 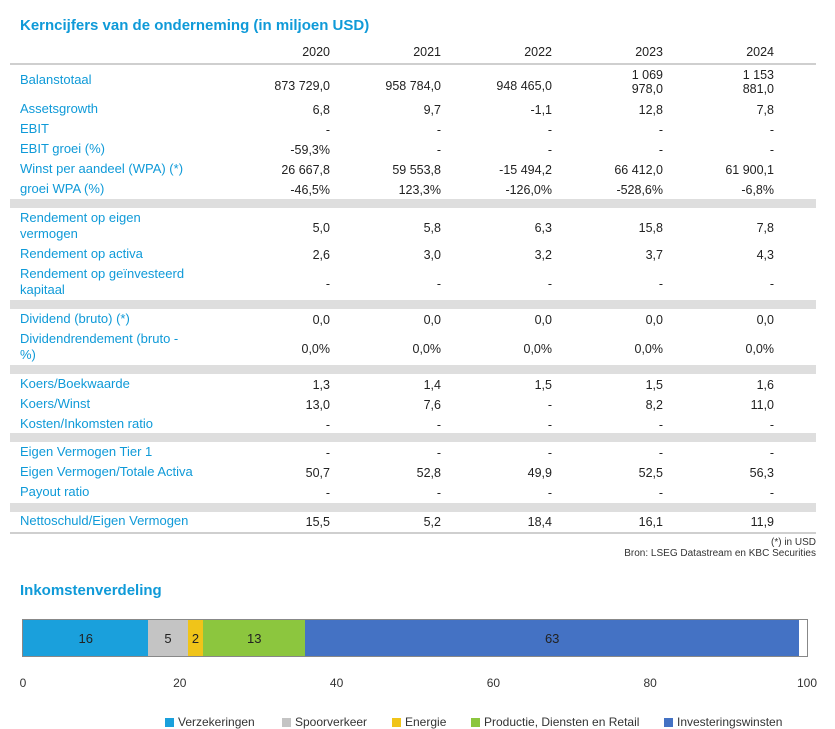 What do you see at coordinates (321, 255) in the screenshot?
I see `cell-2020: 2,6` at bounding box center [321, 255].